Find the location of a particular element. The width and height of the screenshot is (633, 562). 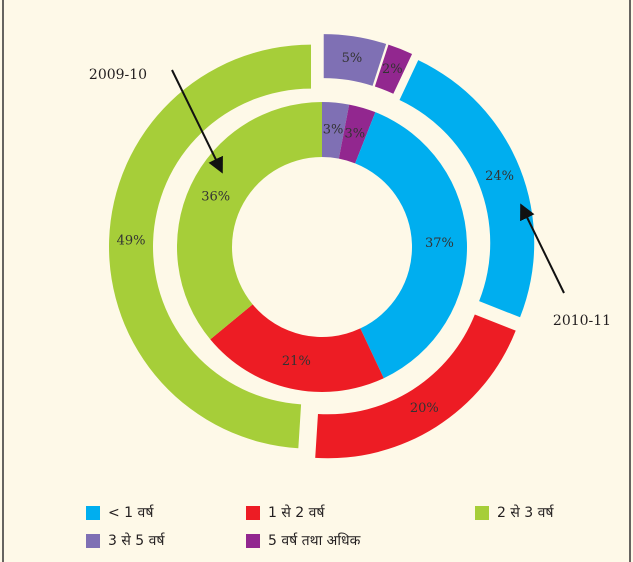

legend-label: < 1 वर्ष is located at coordinates (131, 512).